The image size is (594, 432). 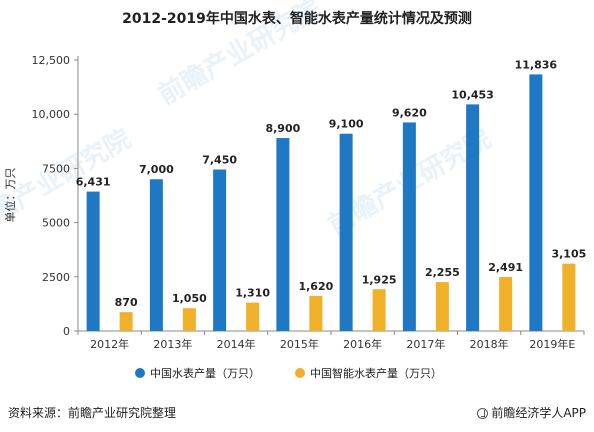 What do you see at coordinates (219, 159) in the screenshot?
I see `data-label: 7,450` at bounding box center [219, 159].